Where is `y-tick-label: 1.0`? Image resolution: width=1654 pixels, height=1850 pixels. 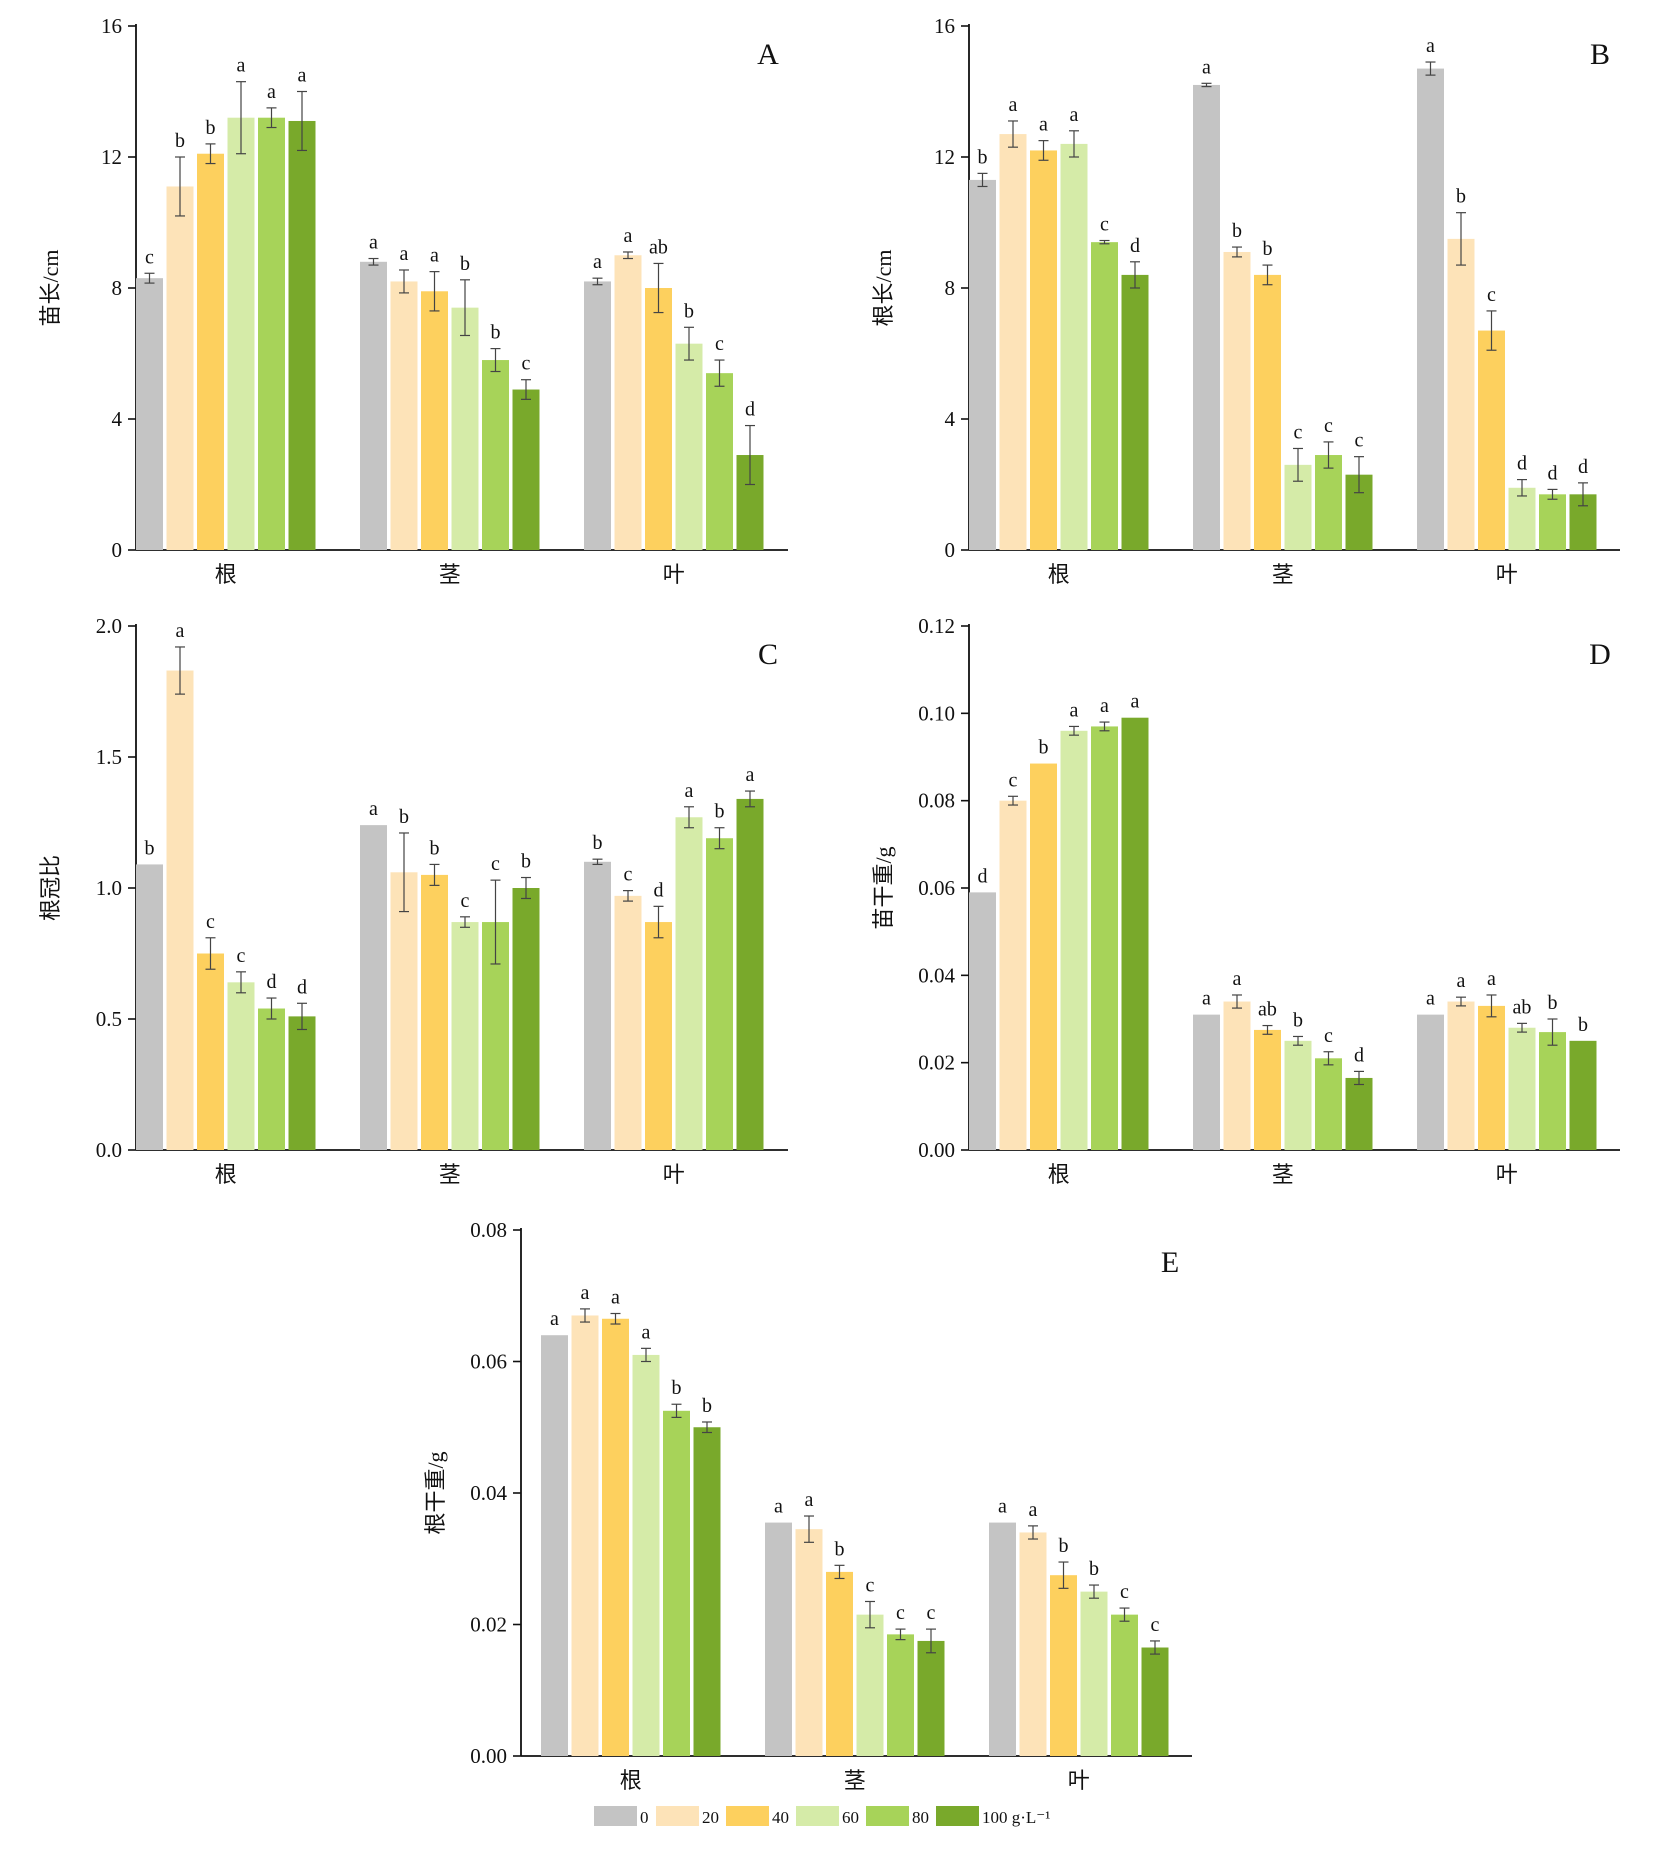
y-tick-label: 1.0 is located at coordinates (109, 888).